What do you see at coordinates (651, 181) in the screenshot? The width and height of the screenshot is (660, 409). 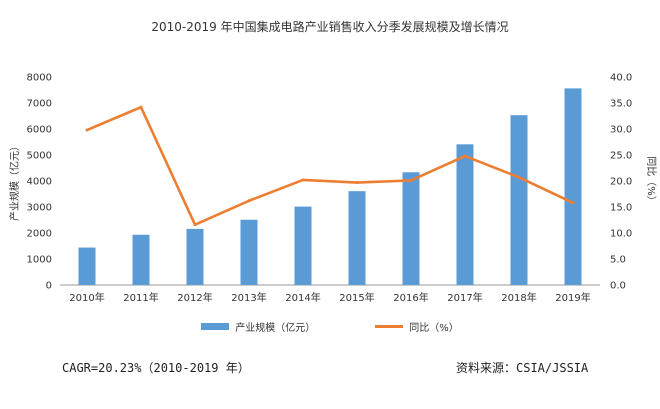 I see `y2-axis-title: 同比（%）` at bounding box center [651, 181].